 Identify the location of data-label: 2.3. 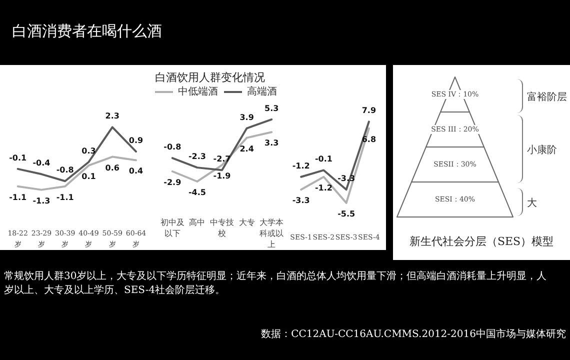
(112, 116).